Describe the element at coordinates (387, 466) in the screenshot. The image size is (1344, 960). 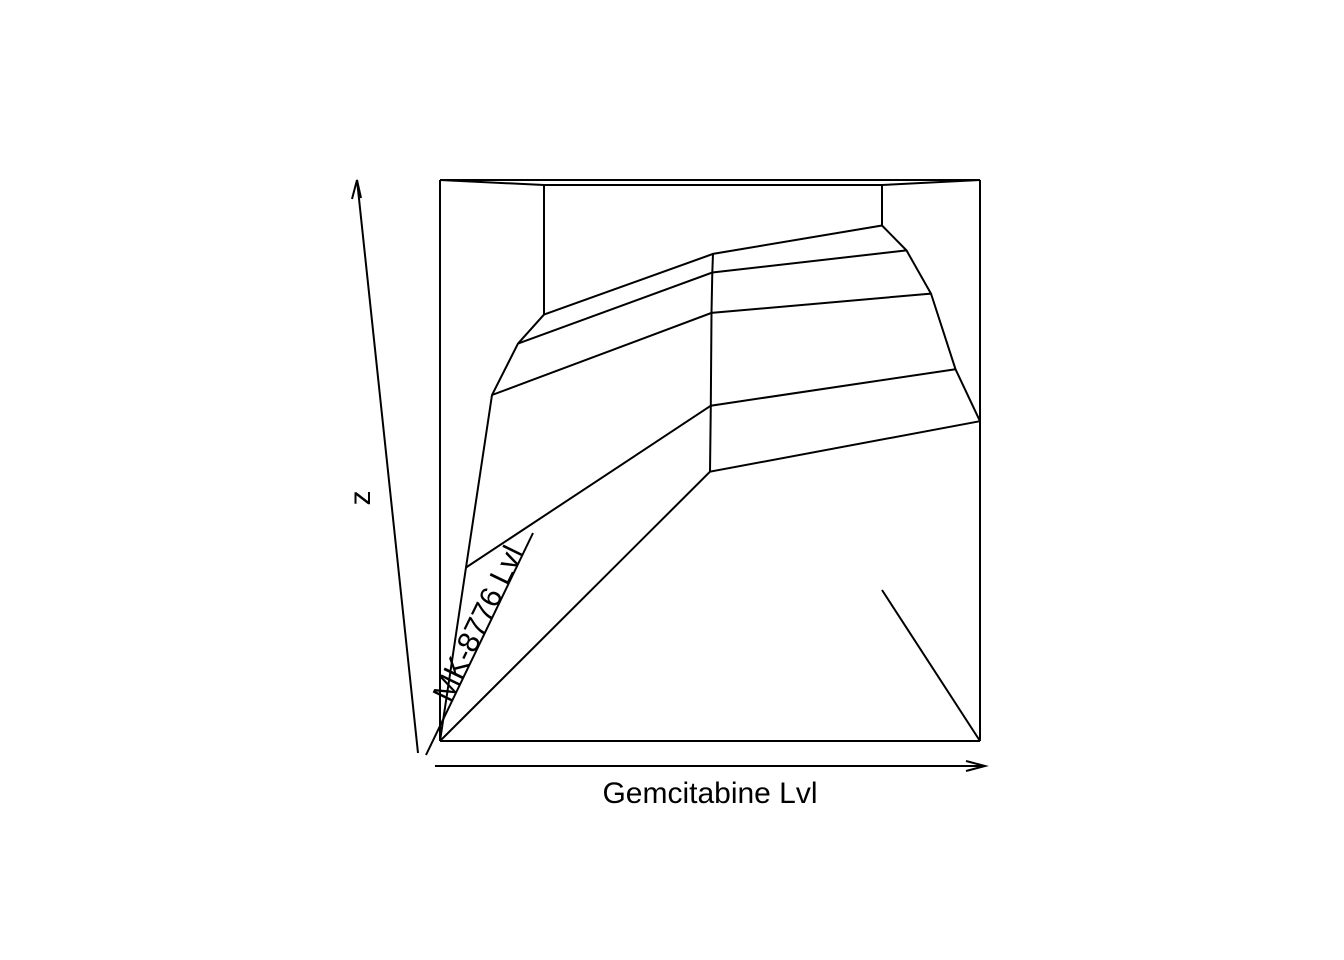
I see `z-axis-line` at that location.